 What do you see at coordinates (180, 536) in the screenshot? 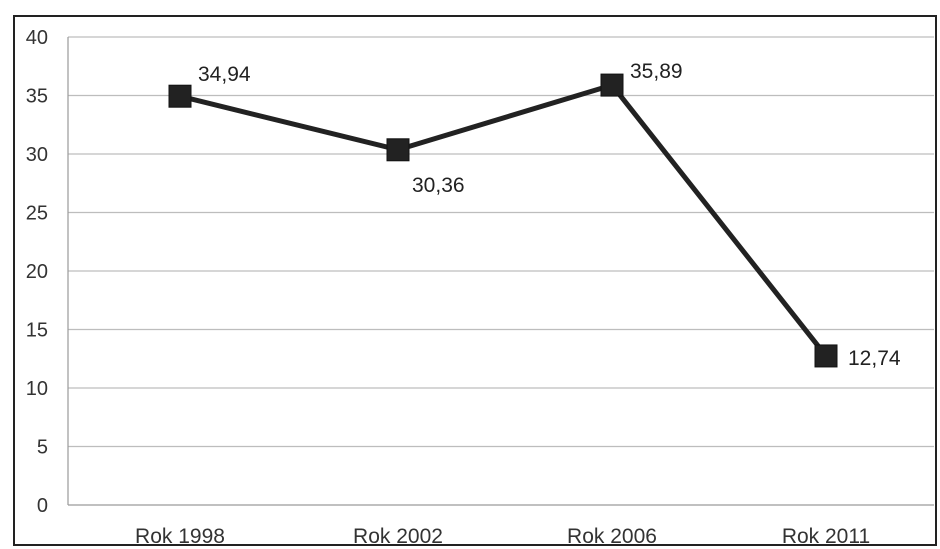
I see `x-tick-label: Rok 1998` at bounding box center [180, 536].